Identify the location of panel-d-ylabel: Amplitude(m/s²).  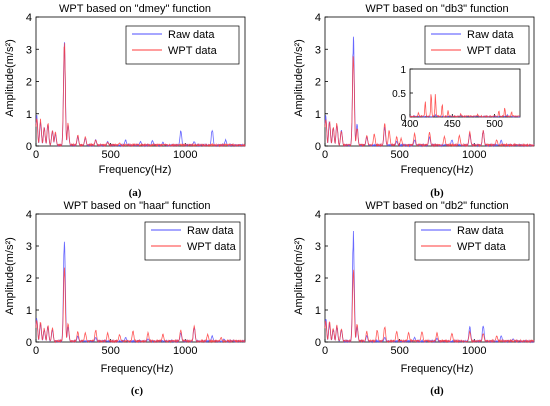
(299, 276).